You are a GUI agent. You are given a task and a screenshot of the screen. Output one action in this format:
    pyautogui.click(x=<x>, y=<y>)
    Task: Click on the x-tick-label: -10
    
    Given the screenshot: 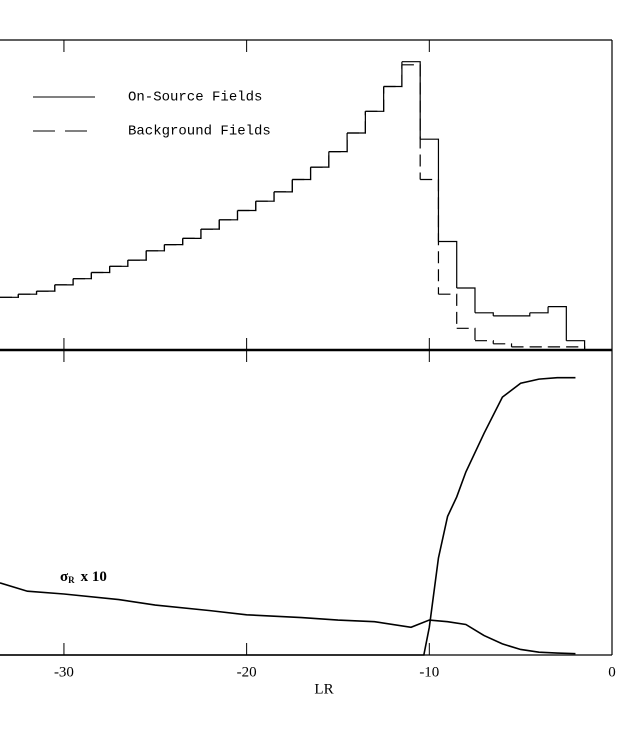 What is the action you would take?
    pyautogui.click(x=429, y=672)
    